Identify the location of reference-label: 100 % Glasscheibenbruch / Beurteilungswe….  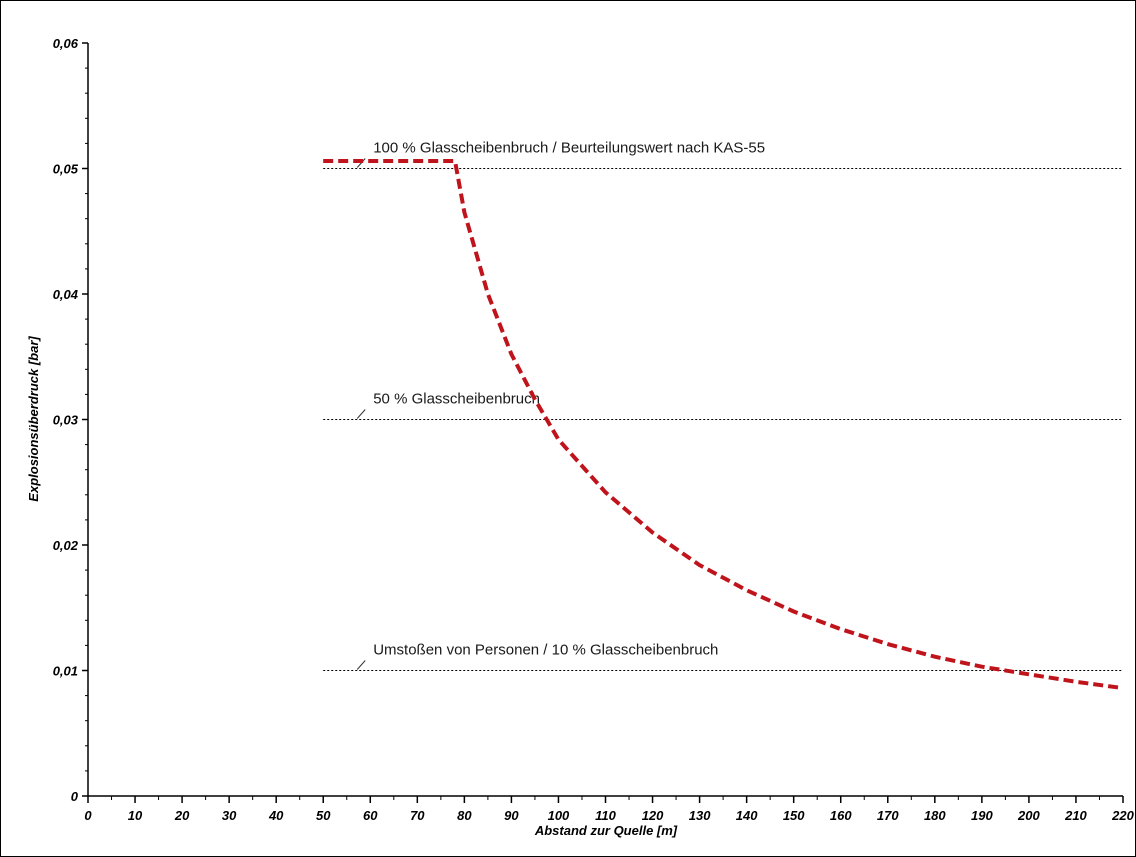
(569, 148).